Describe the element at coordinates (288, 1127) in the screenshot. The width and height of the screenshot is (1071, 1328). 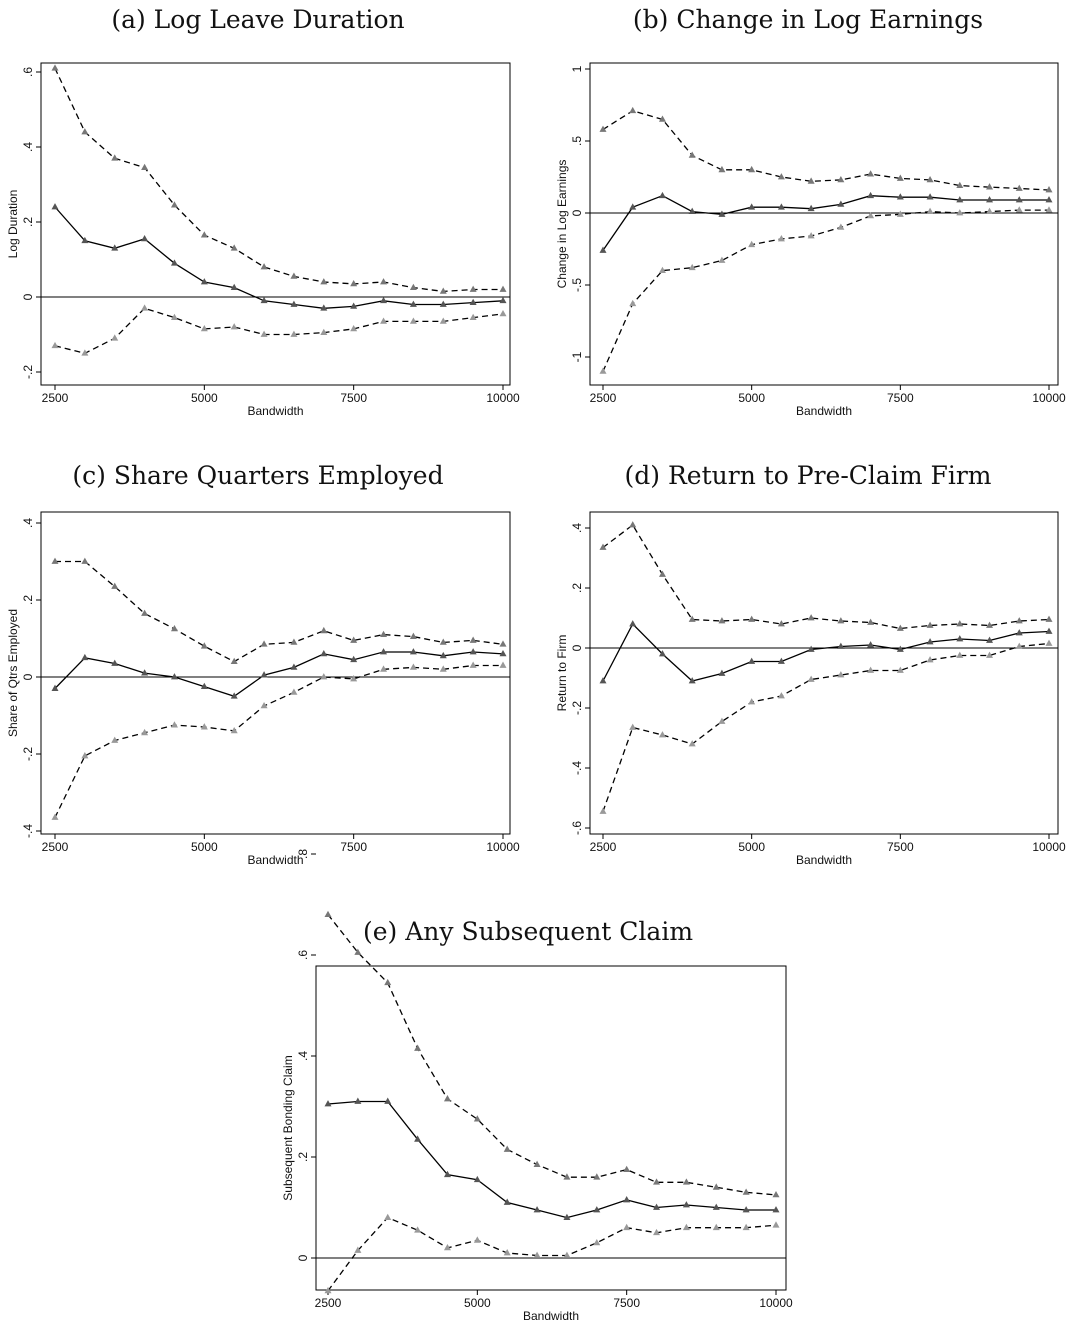
I see `y-axis-label: Subsequent Bonding Claim` at that location.